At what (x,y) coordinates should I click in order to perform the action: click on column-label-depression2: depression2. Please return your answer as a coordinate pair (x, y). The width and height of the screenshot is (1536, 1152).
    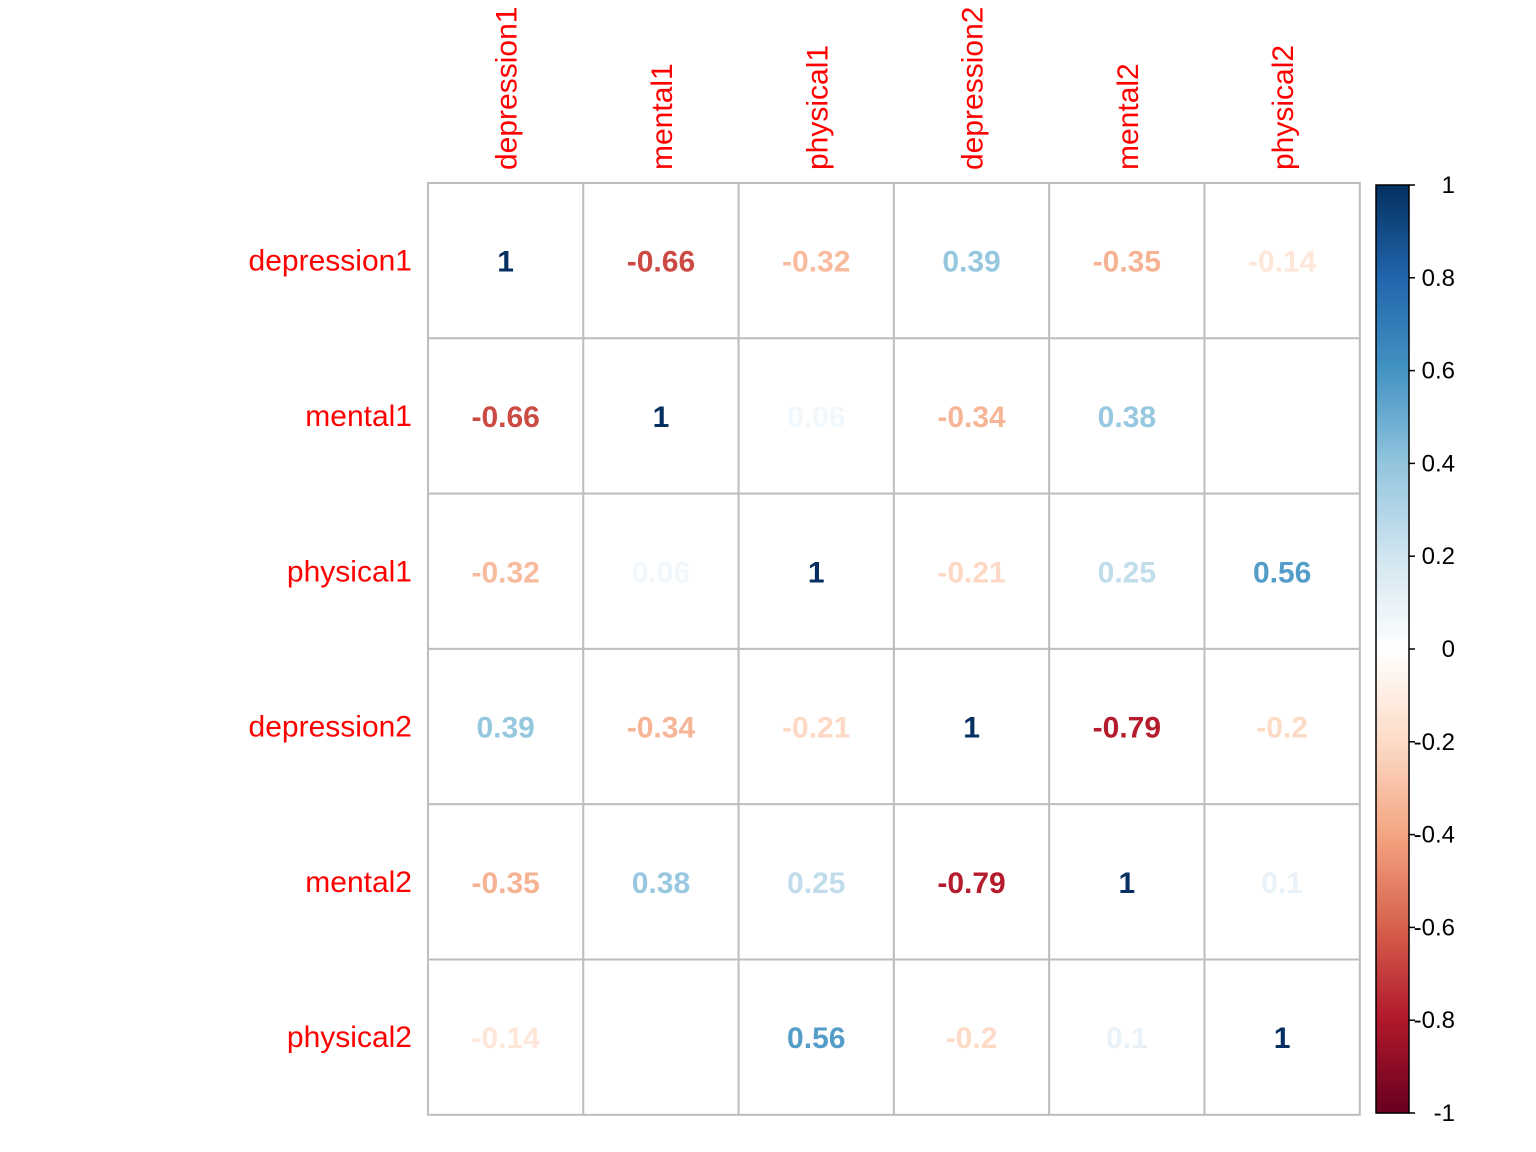
    Looking at the image, I should click on (973, 88).